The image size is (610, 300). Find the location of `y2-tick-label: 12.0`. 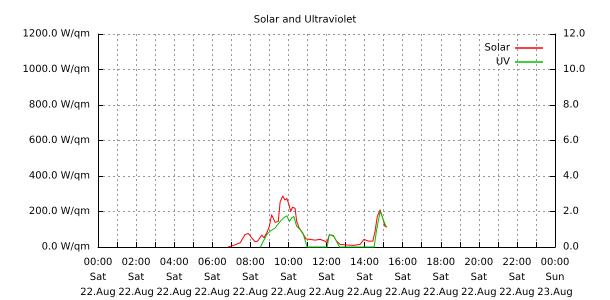

y2-tick-label: 12.0 is located at coordinates (574, 34).